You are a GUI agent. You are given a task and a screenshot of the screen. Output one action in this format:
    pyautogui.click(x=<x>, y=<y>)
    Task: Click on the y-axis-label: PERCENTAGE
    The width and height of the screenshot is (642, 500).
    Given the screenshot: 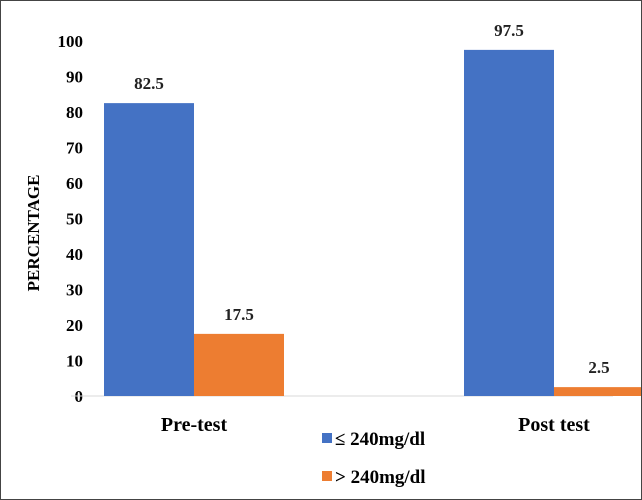 What is the action you would take?
    pyautogui.click(x=33, y=233)
    